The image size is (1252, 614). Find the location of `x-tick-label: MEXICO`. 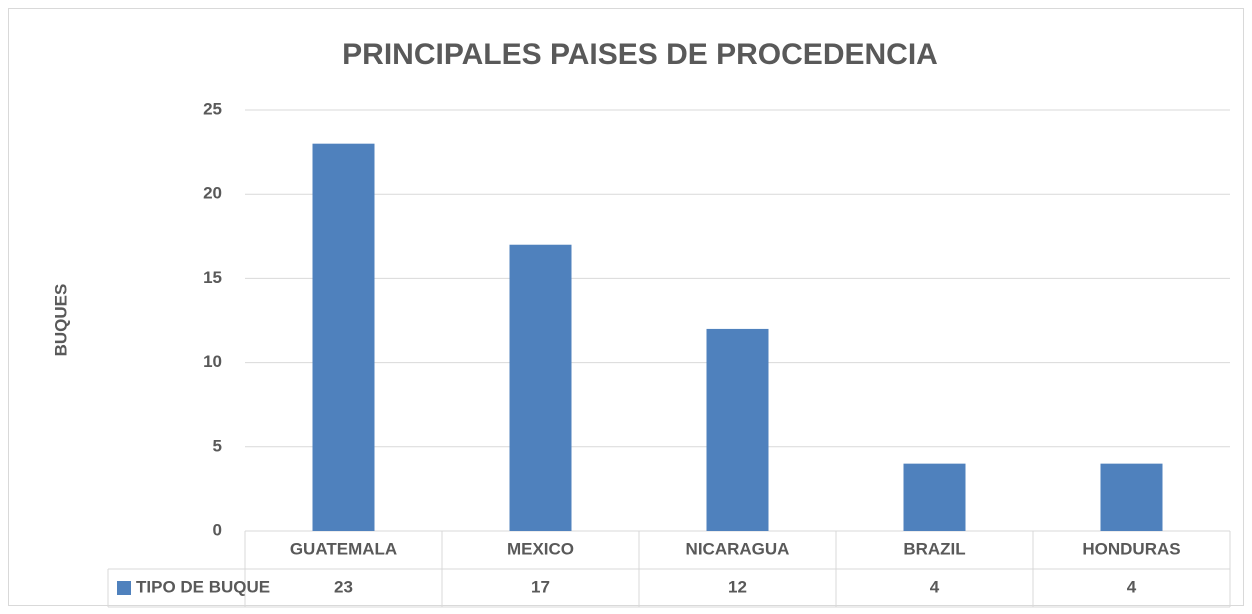

x-tick-label: MEXICO is located at coordinates (540, 548).